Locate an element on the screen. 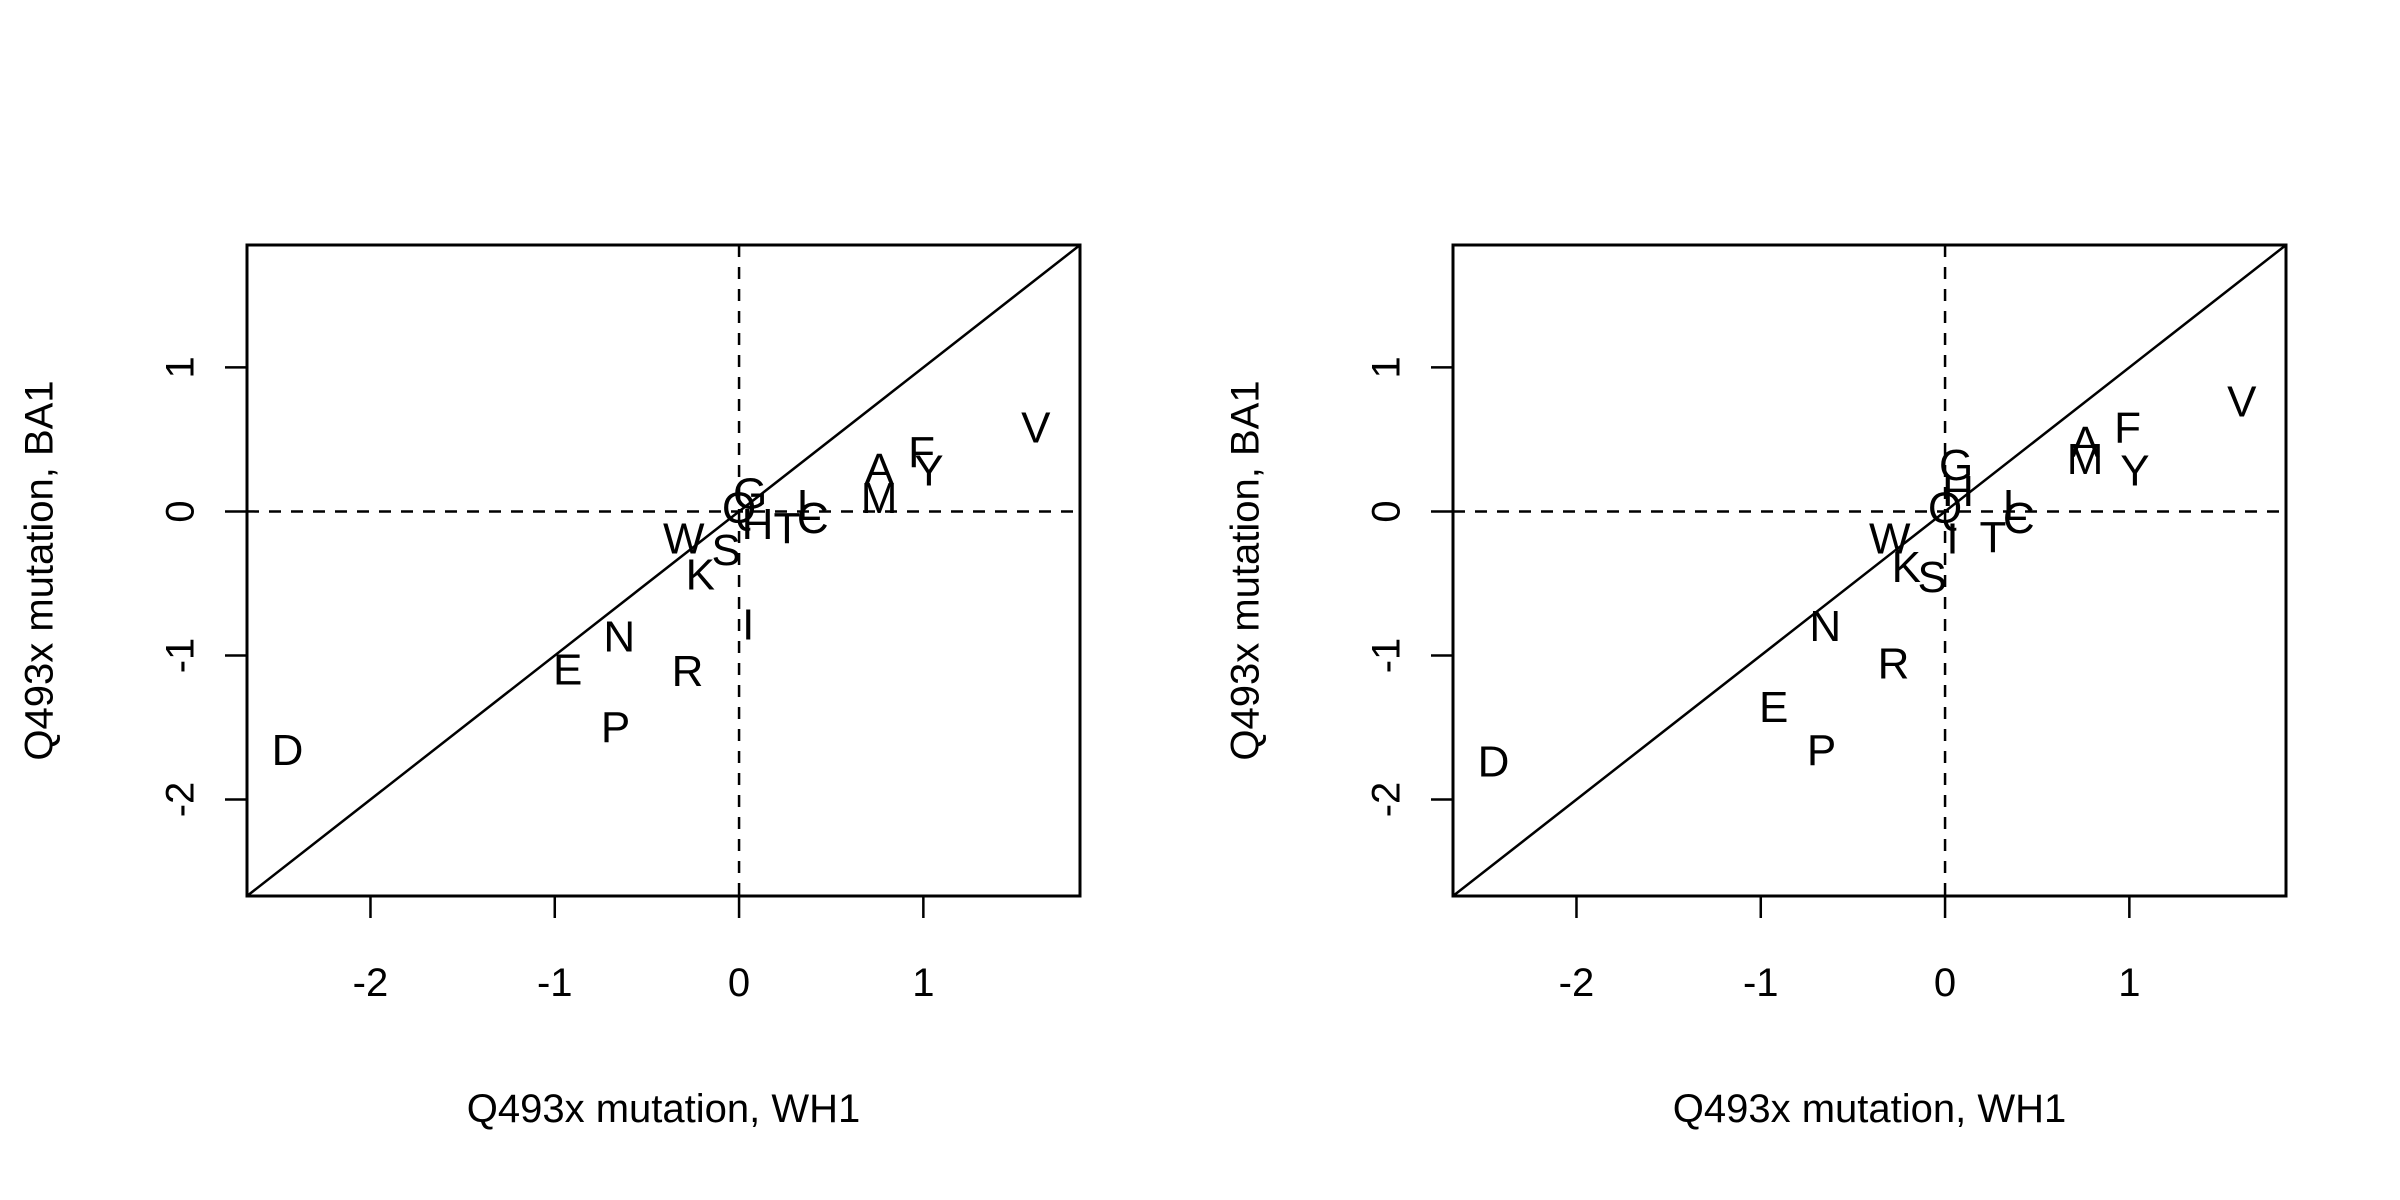  panel-1-point-H: H is located at coordinates (758, 524).